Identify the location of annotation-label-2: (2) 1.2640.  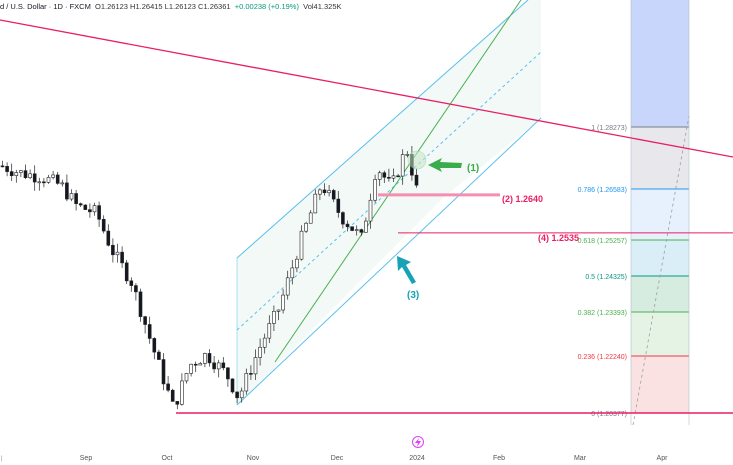
(522, 199).